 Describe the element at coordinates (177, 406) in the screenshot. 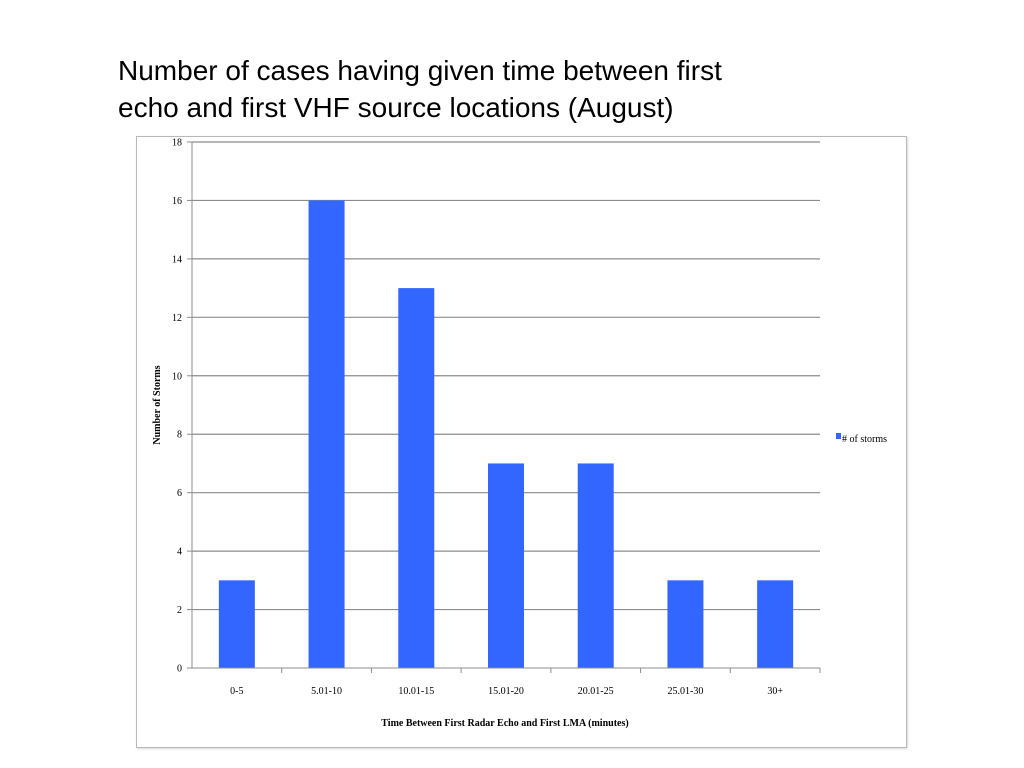

I see `y-tick-labels: 0 2 4 6 8 10 12 14 16 18` at that location.